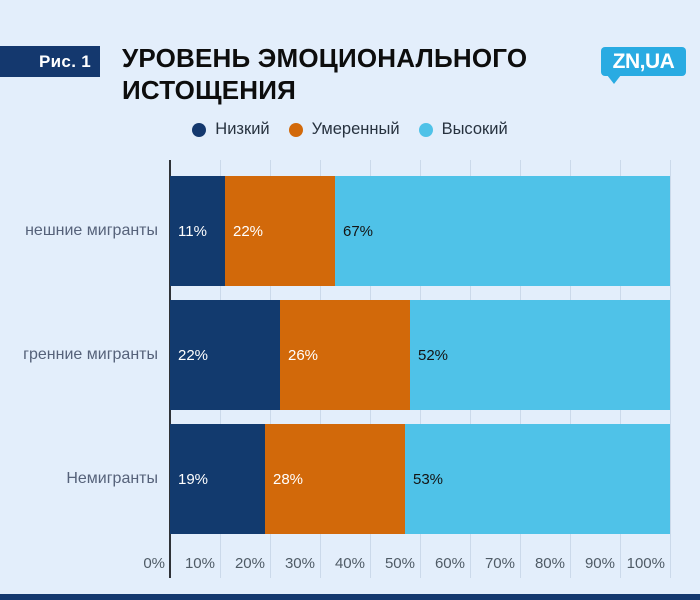 This screenshot has height=600, width=700. I want to click on data-label: 26%, so click(303, 355).